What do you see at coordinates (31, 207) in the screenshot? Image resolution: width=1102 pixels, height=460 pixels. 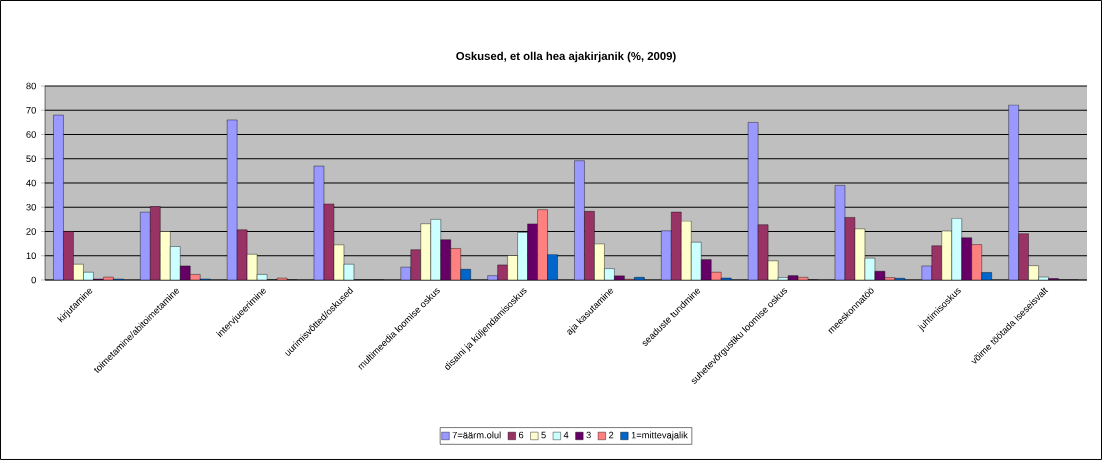 I see `y-tick-label: 30` at bounding box center [31, 207].